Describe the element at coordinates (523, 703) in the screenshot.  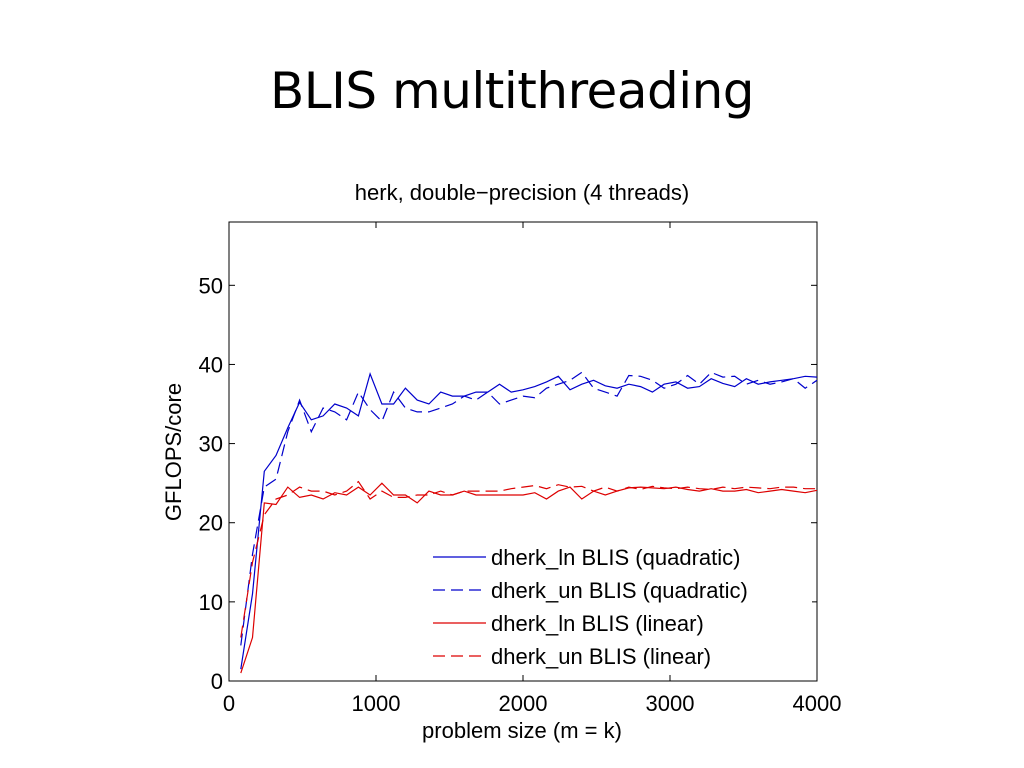
I see `x-tick-label: 2000` at that location.